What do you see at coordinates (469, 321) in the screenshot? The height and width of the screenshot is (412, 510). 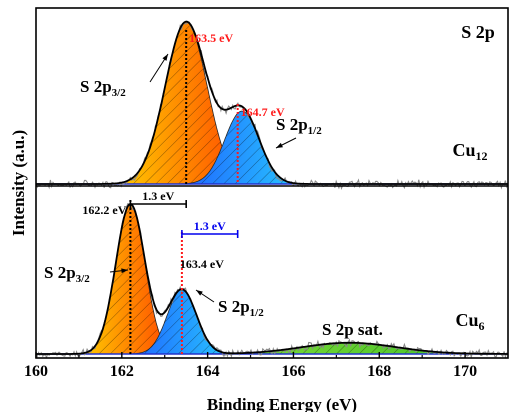 I see `sample-label-1: Cu6` at bounding box center [469, 321].